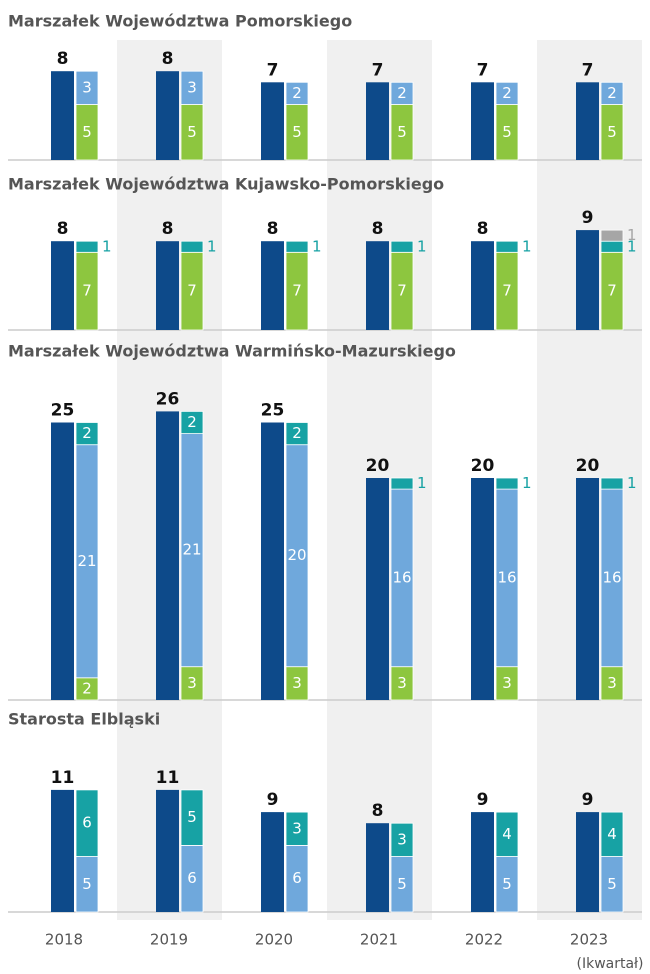 This screenshot has width=650, height=974. Describe the element at coordinates (84, 719) in the screenshot. I see `panel-title: Starosta Elbląski` at that location.